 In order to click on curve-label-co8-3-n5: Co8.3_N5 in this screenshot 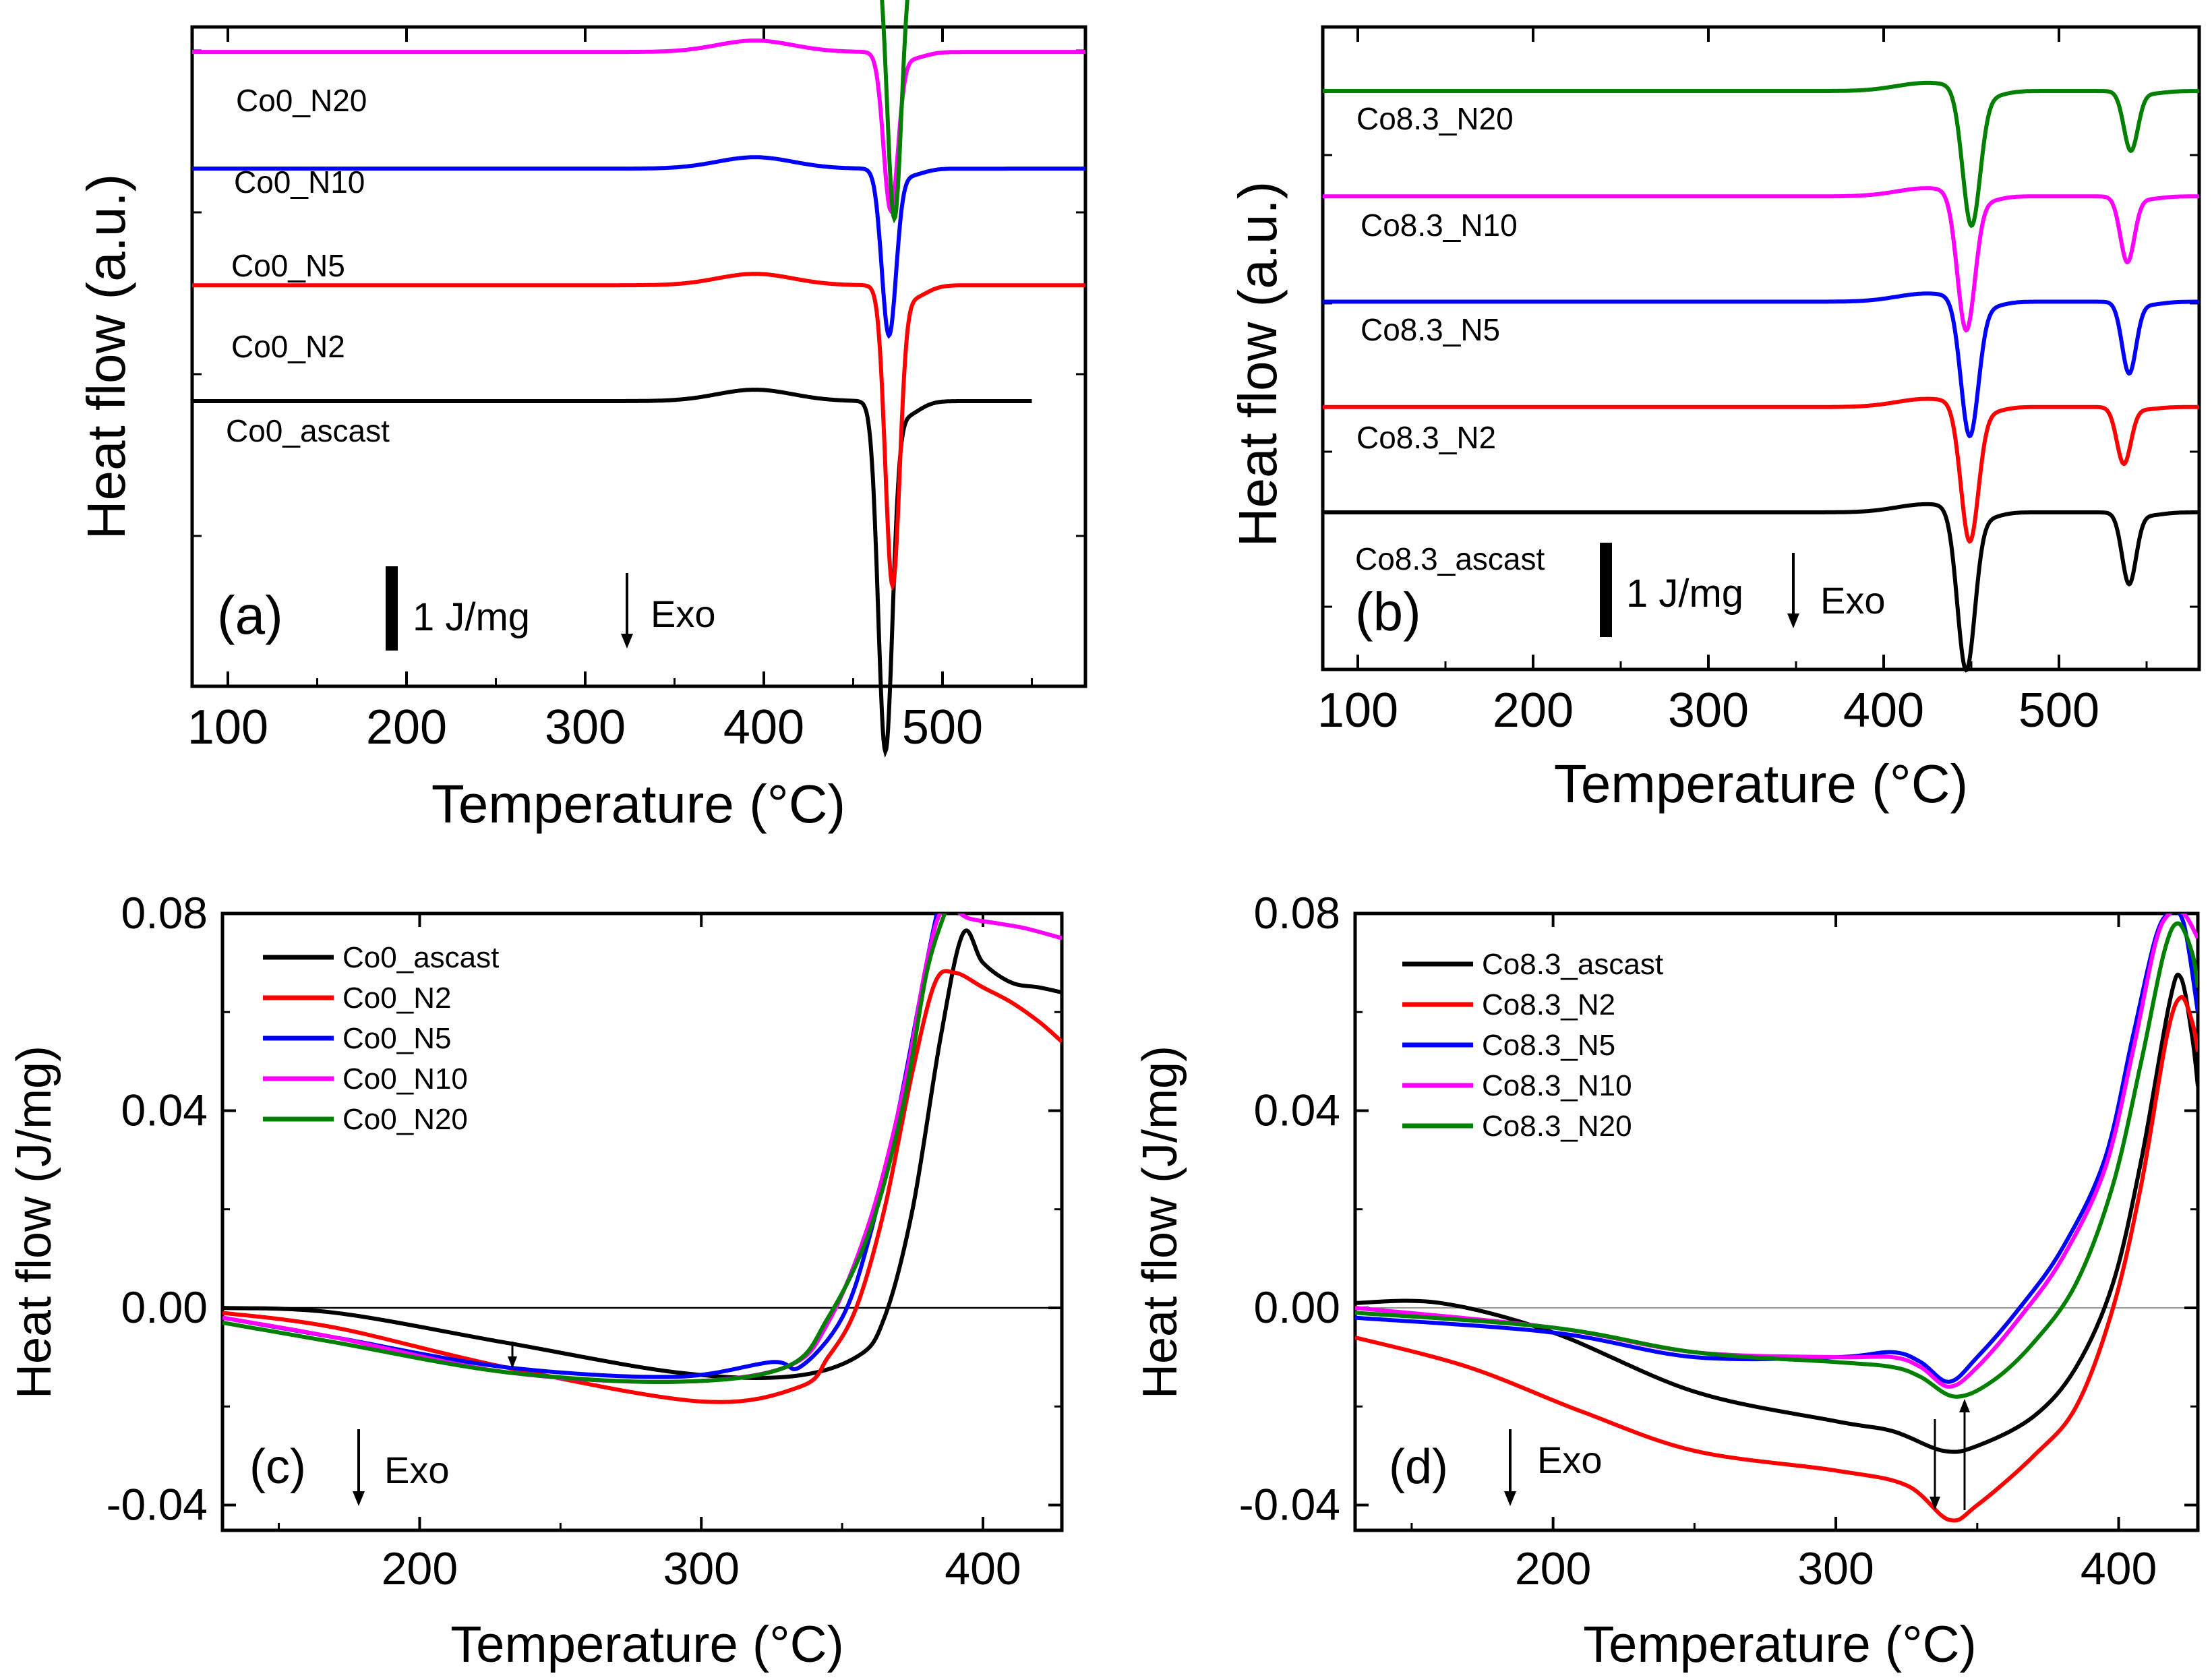, I will do `click(1430, 329)`.